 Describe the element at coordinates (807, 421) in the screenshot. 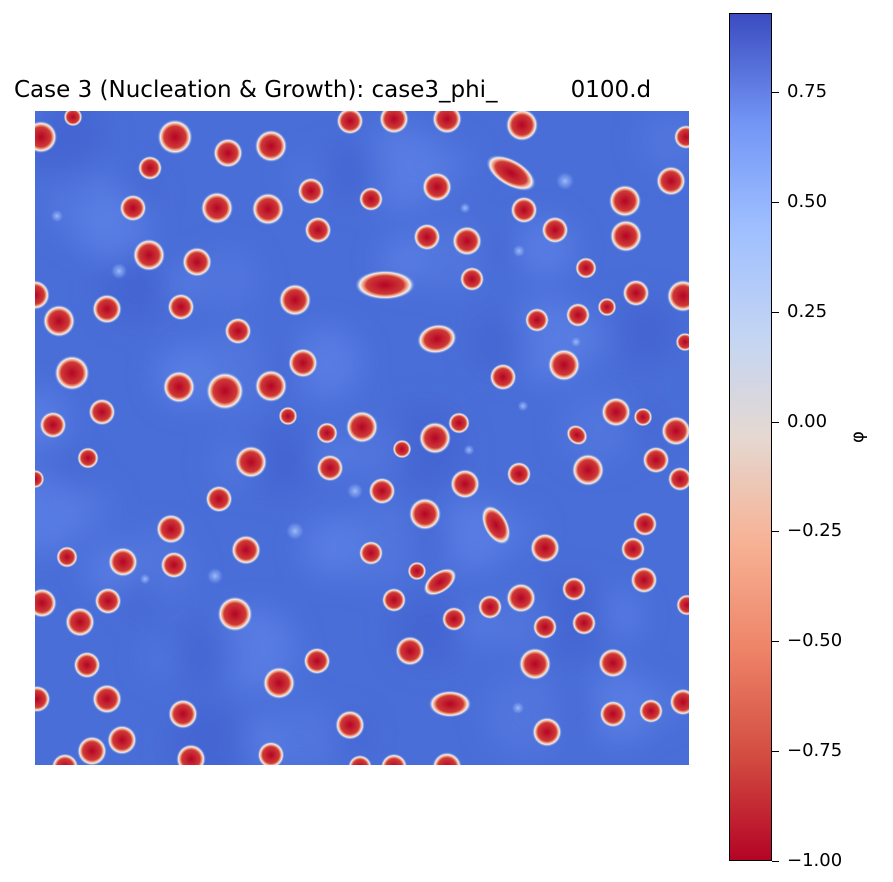

I see `colorbar-tick-label: 0.00` at that location.